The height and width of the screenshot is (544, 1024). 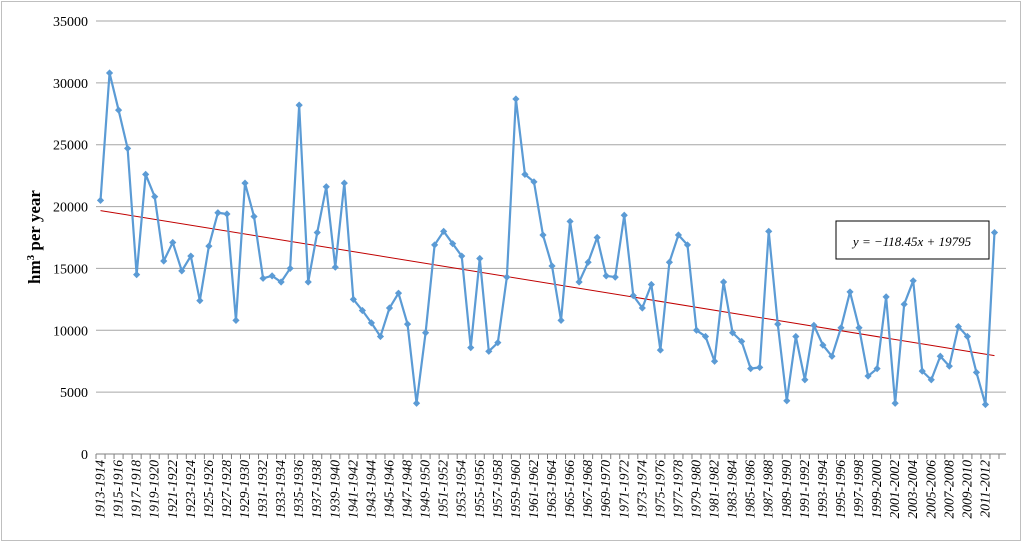 What do you see at coordinates (84, 455) in the screenshot?
I see `y-tick-label: 0` at bounding box center [84, 455].